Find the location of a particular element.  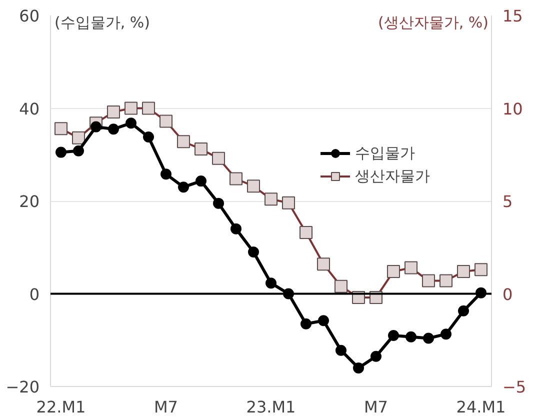

y2-tick-label: 10 is located at coordinates (512, 108).